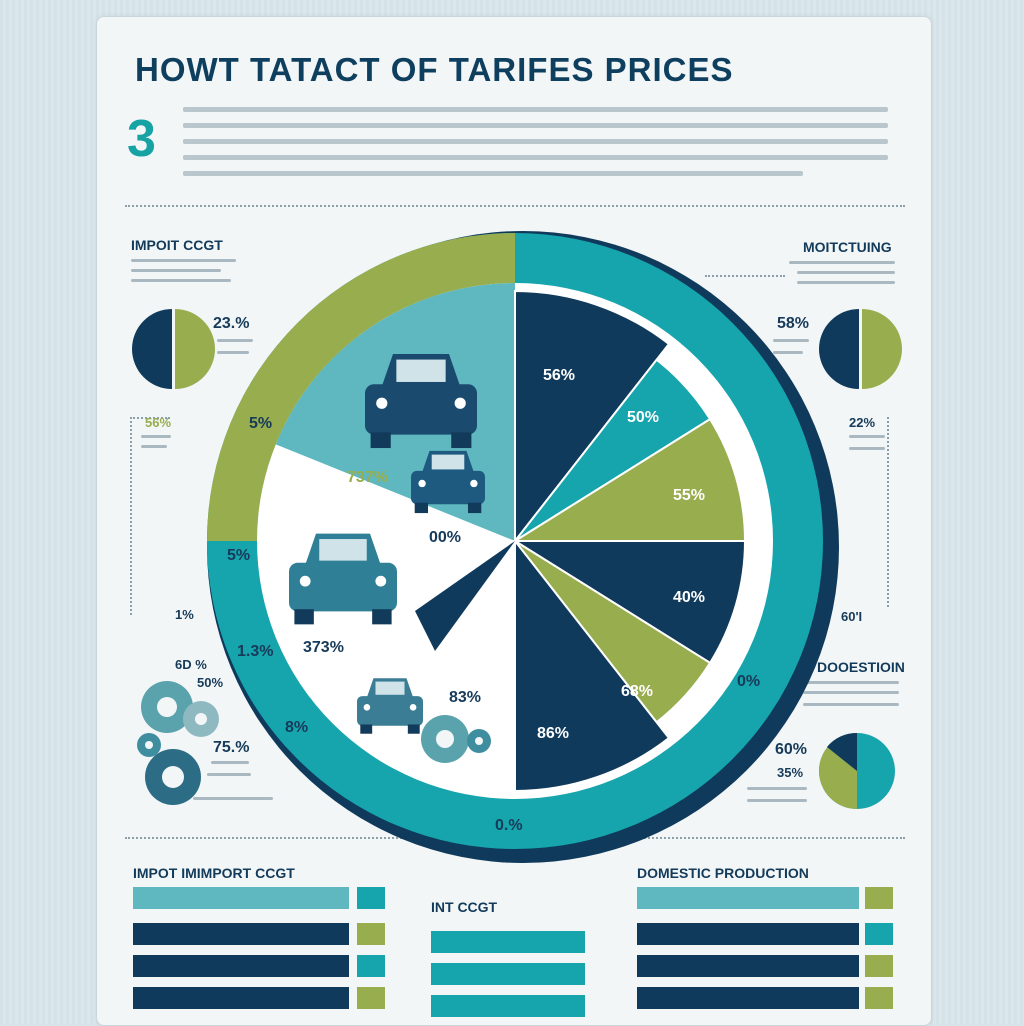 The width and height of the screenshot is (1024, 1026). Describe the element at coordinates (323, 647) in the screenshot. I see `inner-label: 373%` at that location.